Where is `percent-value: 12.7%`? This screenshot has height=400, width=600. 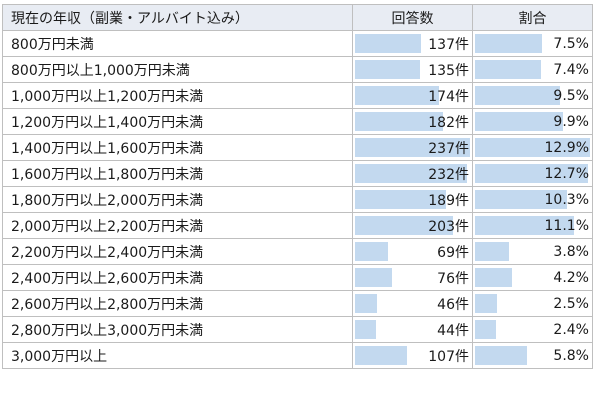 percent-value: 12.7% is located at coordinates (566, 173).